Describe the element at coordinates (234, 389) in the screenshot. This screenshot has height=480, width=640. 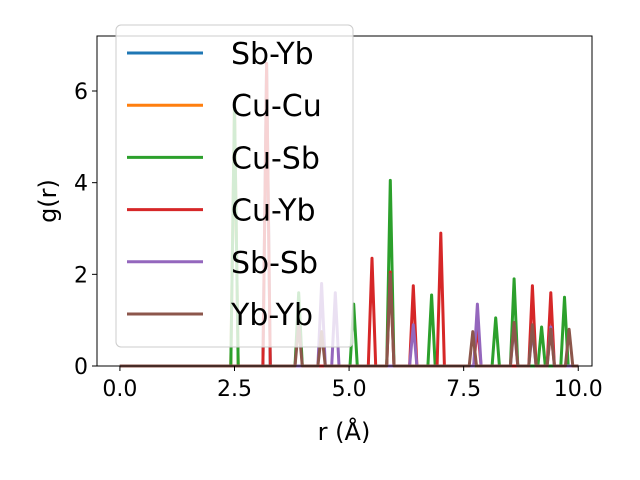
I see `x-tick-label: 2.5` at that location.